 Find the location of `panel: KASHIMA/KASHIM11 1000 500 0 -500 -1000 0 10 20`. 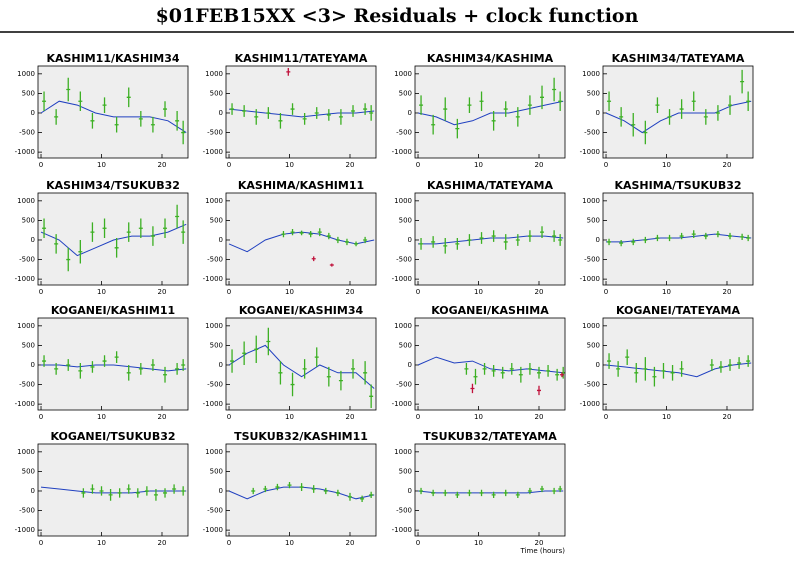

panel: KASHIMA/KASHIM11 1000 500 0 -500 -1000 0 10 20 is located at coordinates (290, 237).